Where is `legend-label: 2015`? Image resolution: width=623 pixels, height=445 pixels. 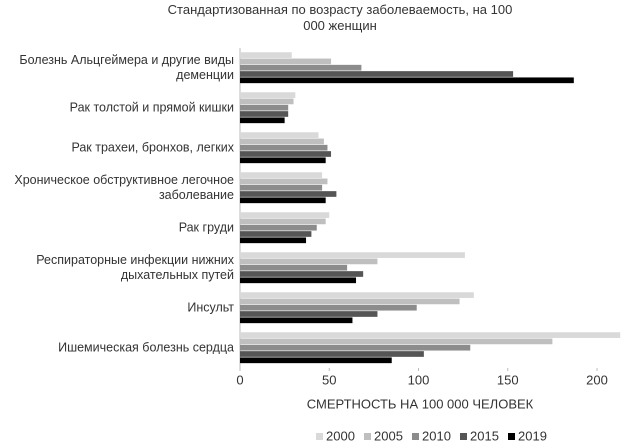
legend-label: 2015 is located at coordinates (484, 435).